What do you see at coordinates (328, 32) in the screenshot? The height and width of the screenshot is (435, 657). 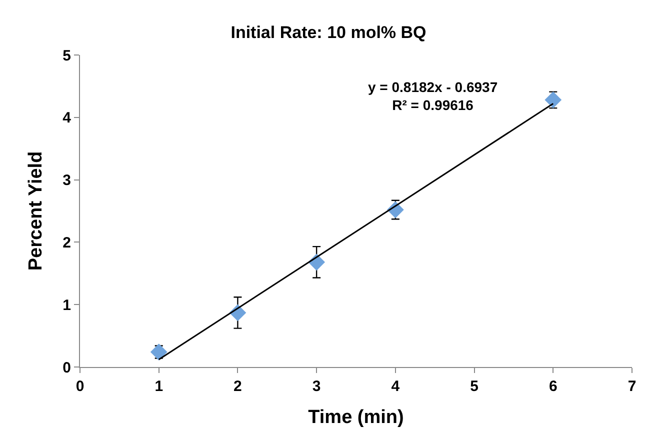 I see `chart-title: Initial Rate: 10 mol% BQ` at bounding box center [328, 32].